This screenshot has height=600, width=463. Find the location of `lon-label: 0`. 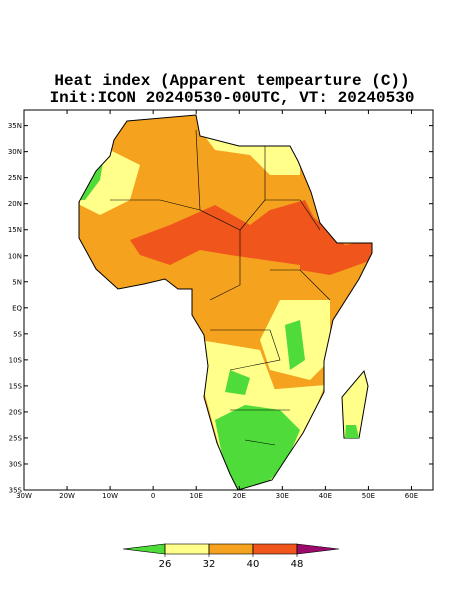

lon-label: 0 is located at coordinates (153, 496).